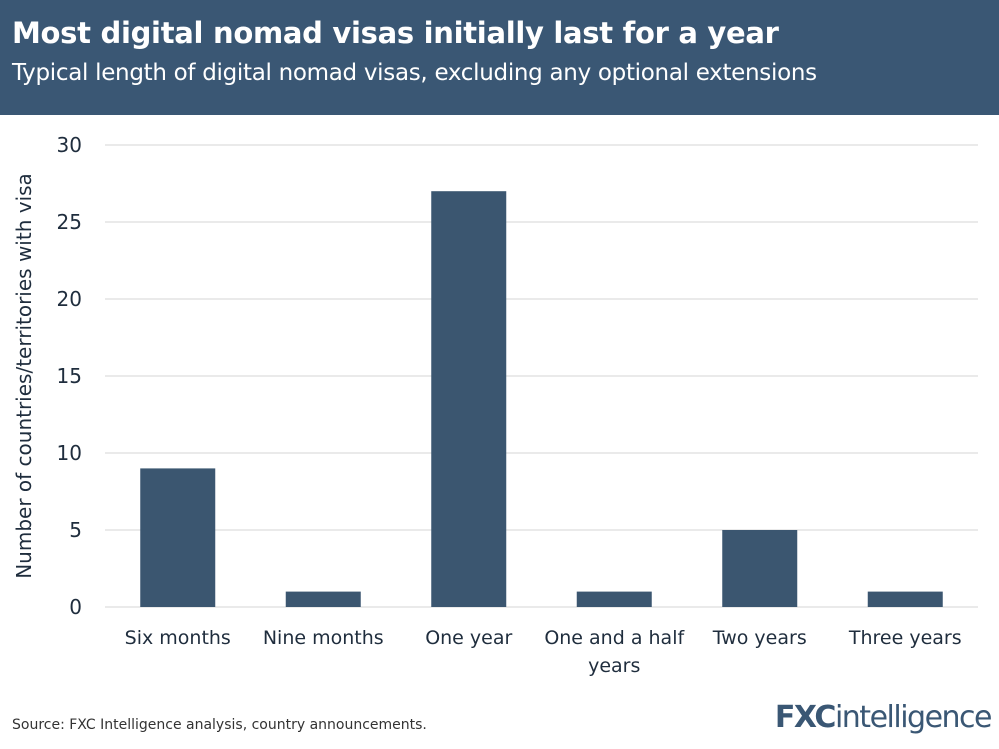 The height and width of the screenshot is (749, 999). I want to click on x-tick-label: Three years, so click(905, 638).